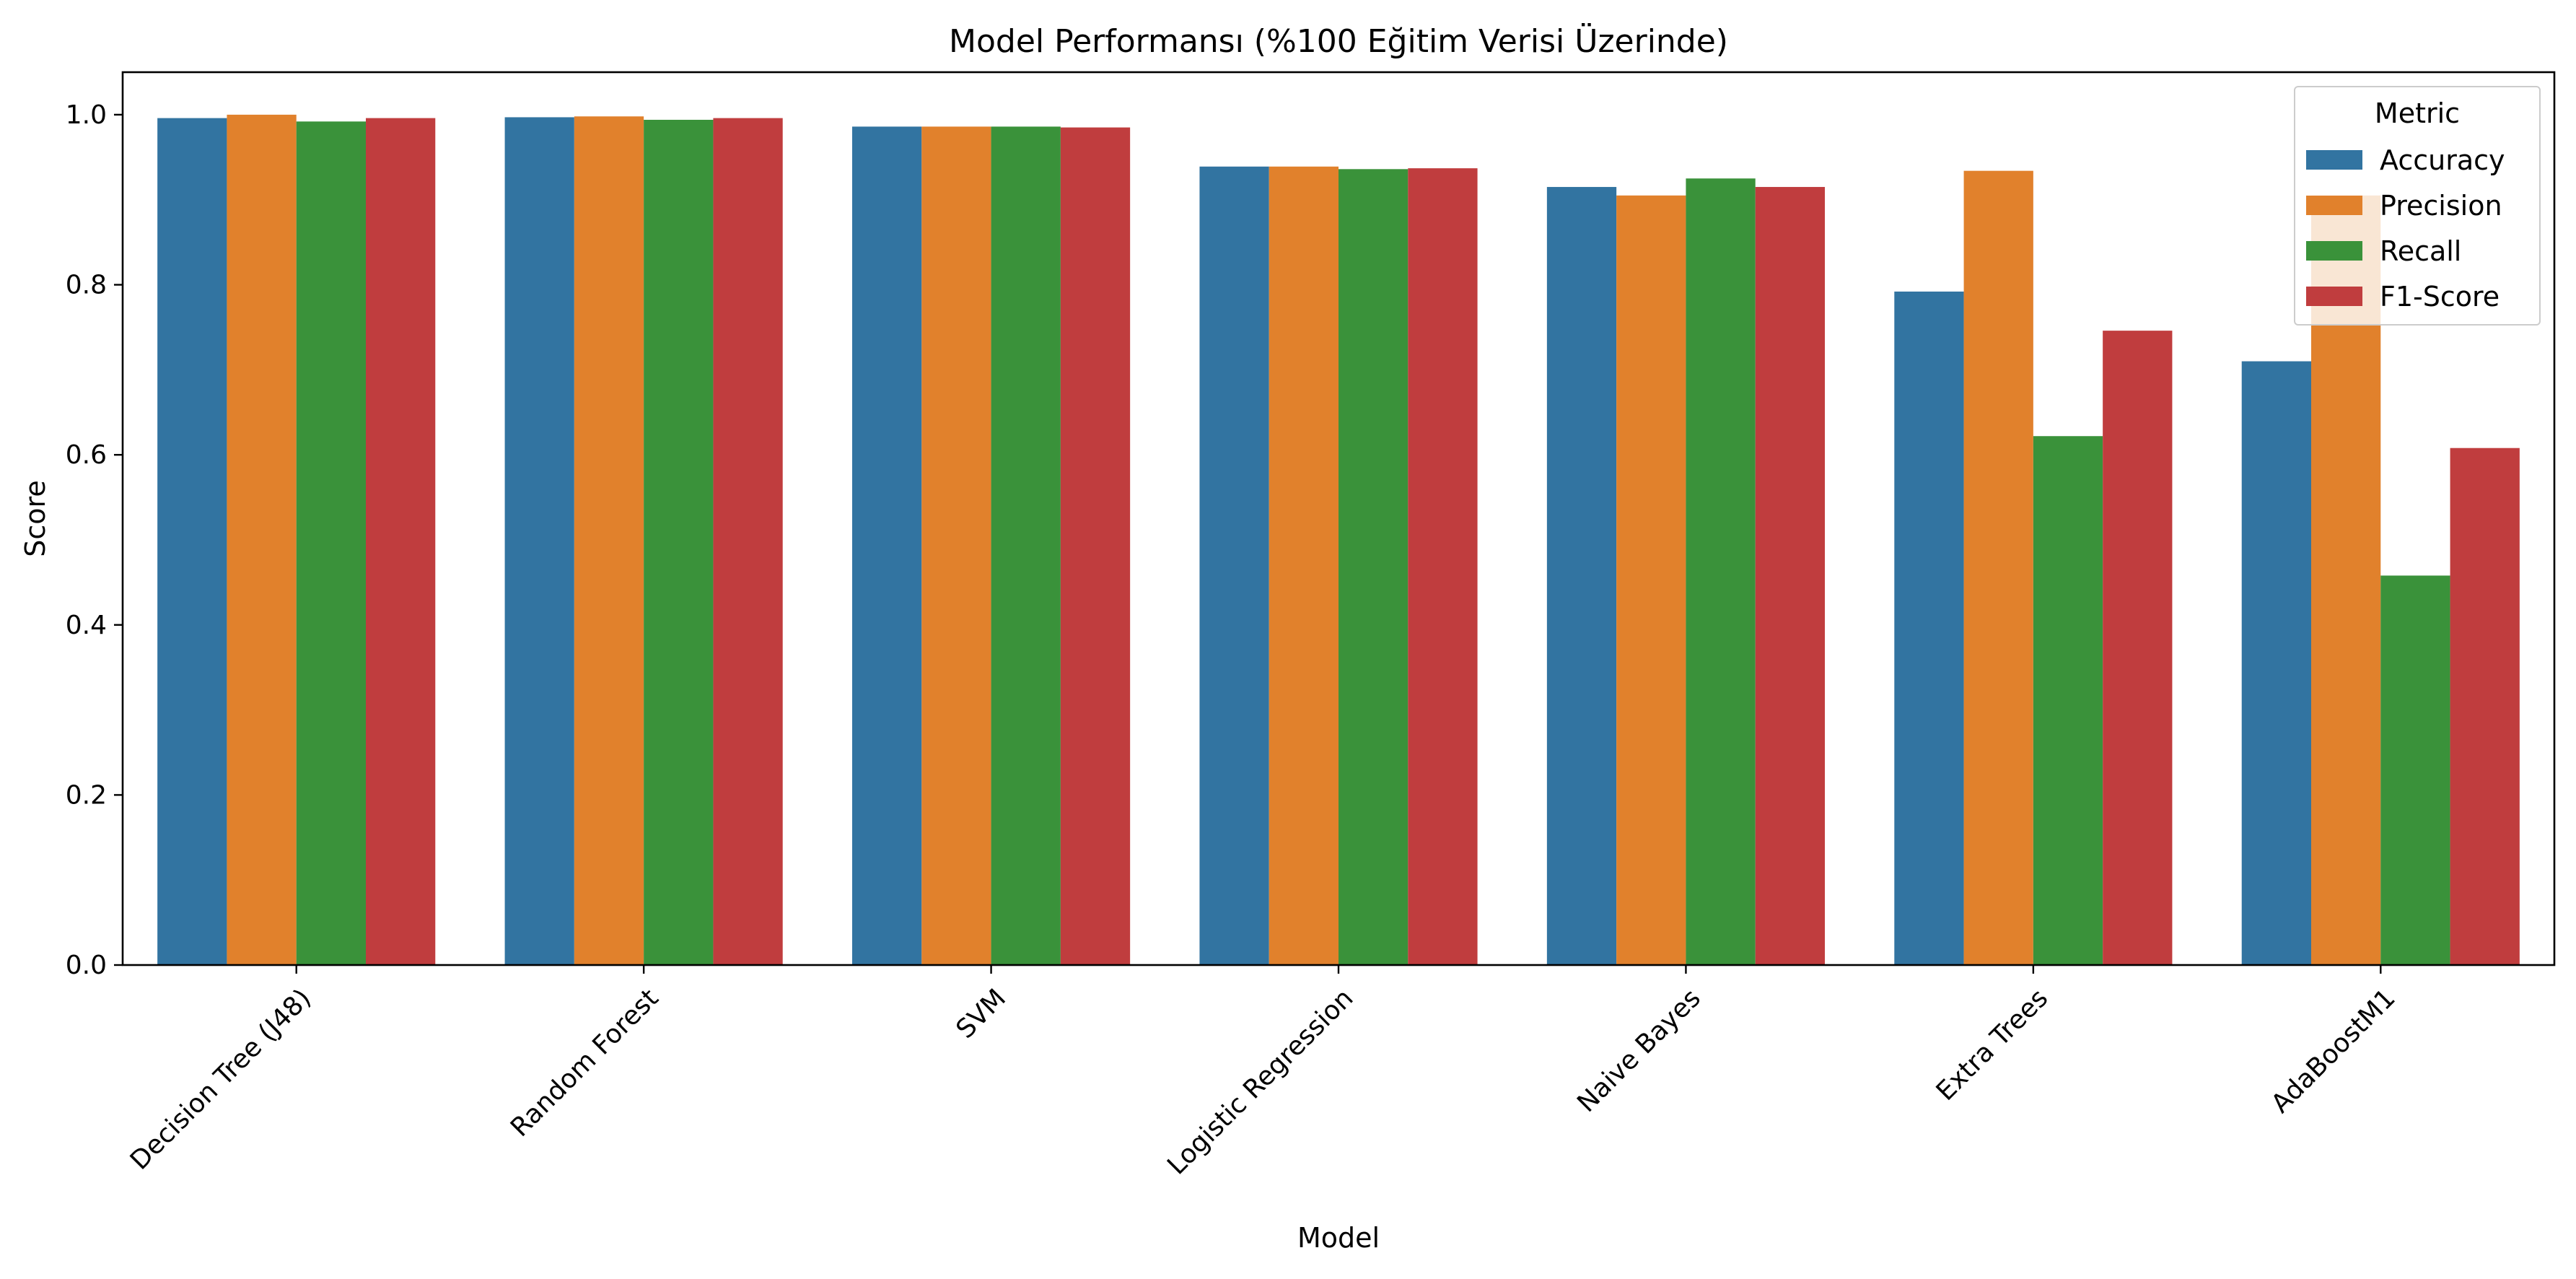 The image size is (2576, 1279). What do you see at coordinates (86, 625) in the screenshot?
I see `y-tick-label: 0.4` at bounding box center [86, 625].